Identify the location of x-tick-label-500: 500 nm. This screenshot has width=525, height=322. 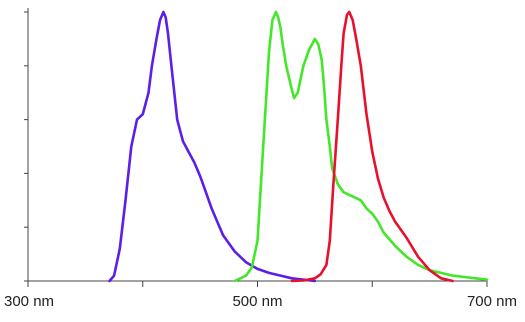
(257, 301).